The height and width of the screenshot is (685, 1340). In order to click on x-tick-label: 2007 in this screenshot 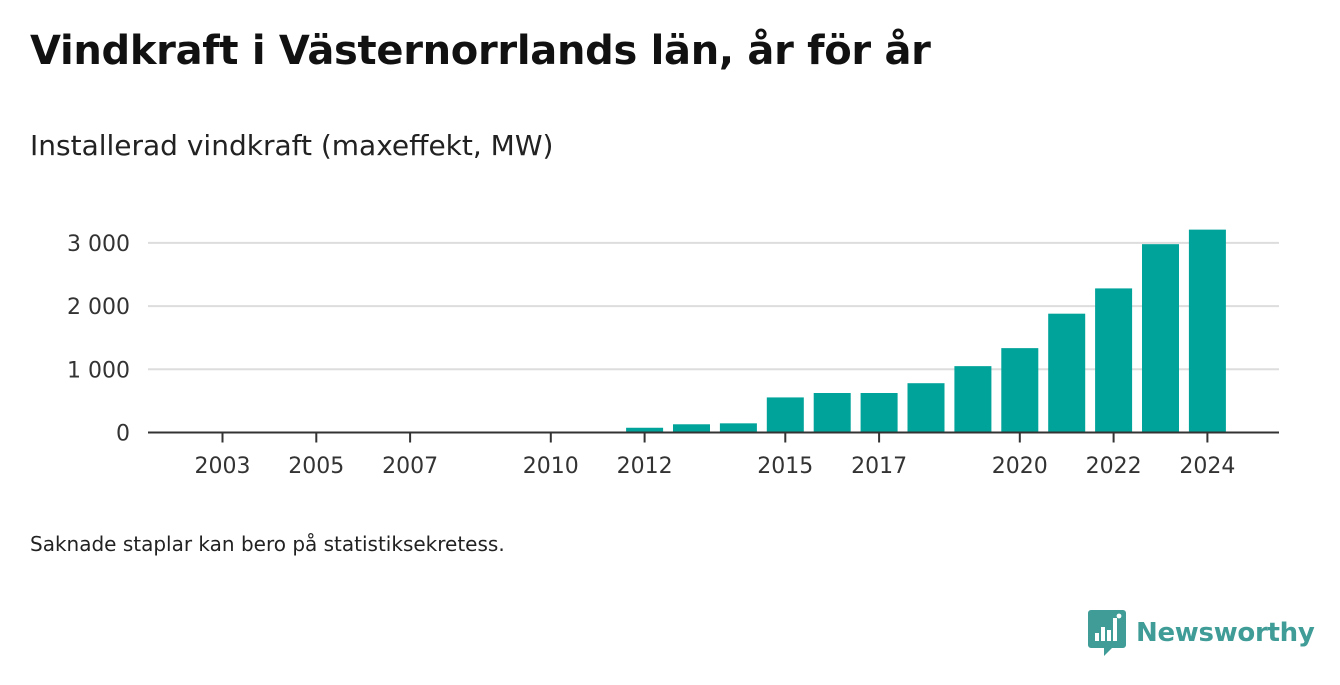, I will do `click(410, 466)`.